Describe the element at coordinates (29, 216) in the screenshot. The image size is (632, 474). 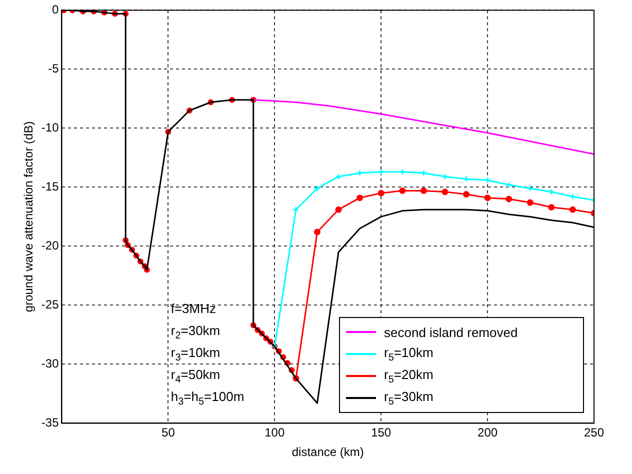
I see `y-axis-title: ground wave attenuation factor (dB)` at that location.